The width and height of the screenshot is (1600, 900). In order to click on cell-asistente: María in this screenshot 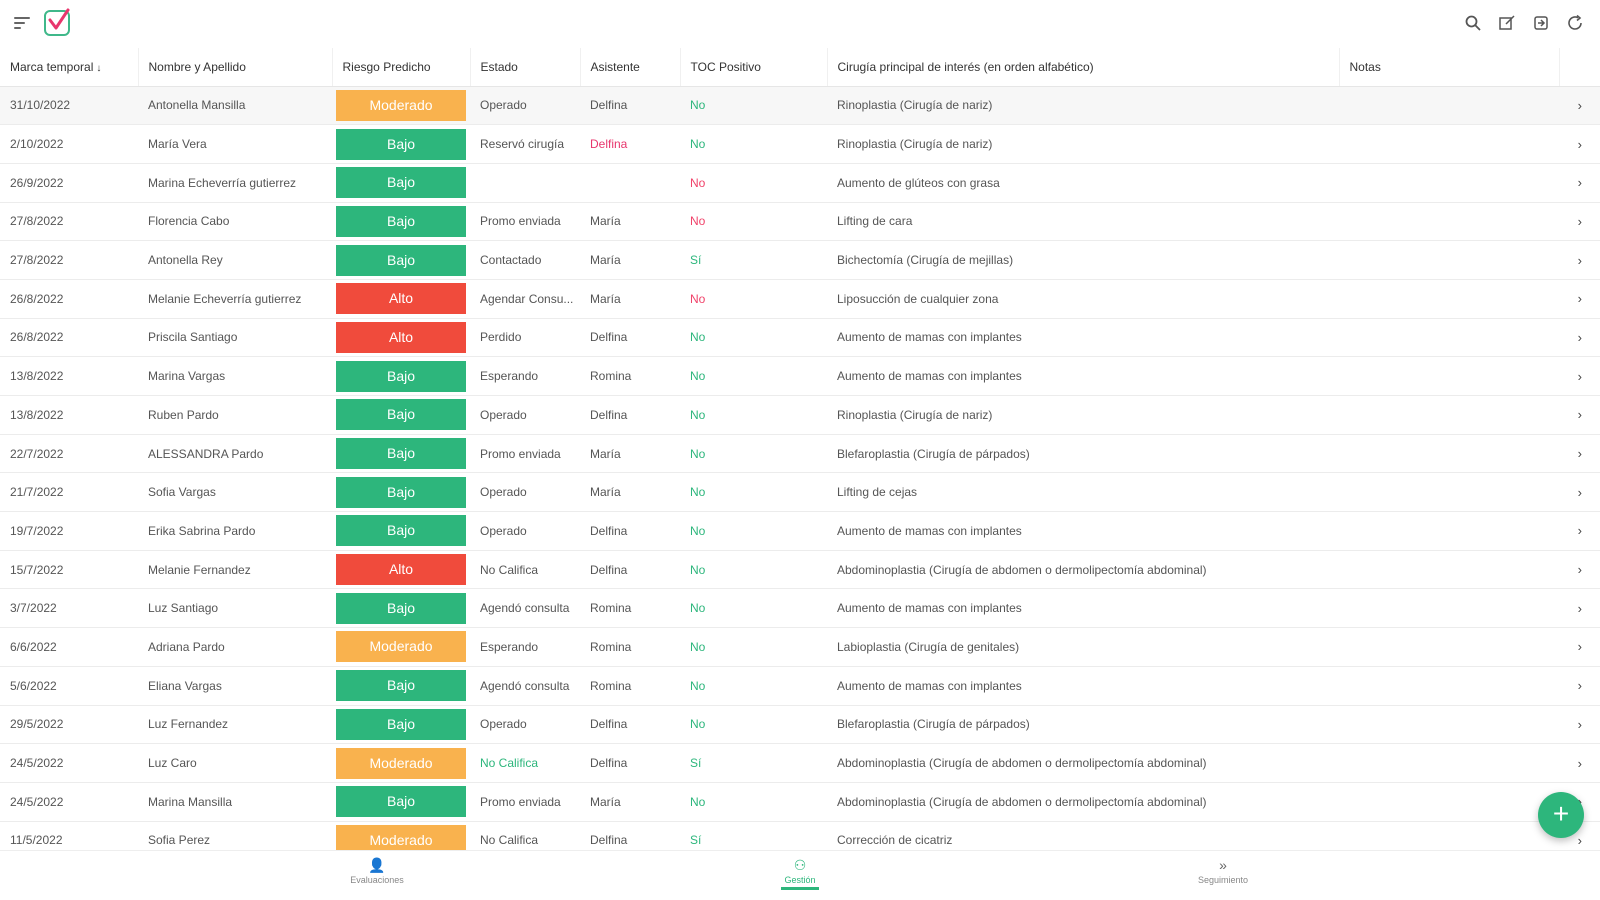, I will do `click(630, 454)`.